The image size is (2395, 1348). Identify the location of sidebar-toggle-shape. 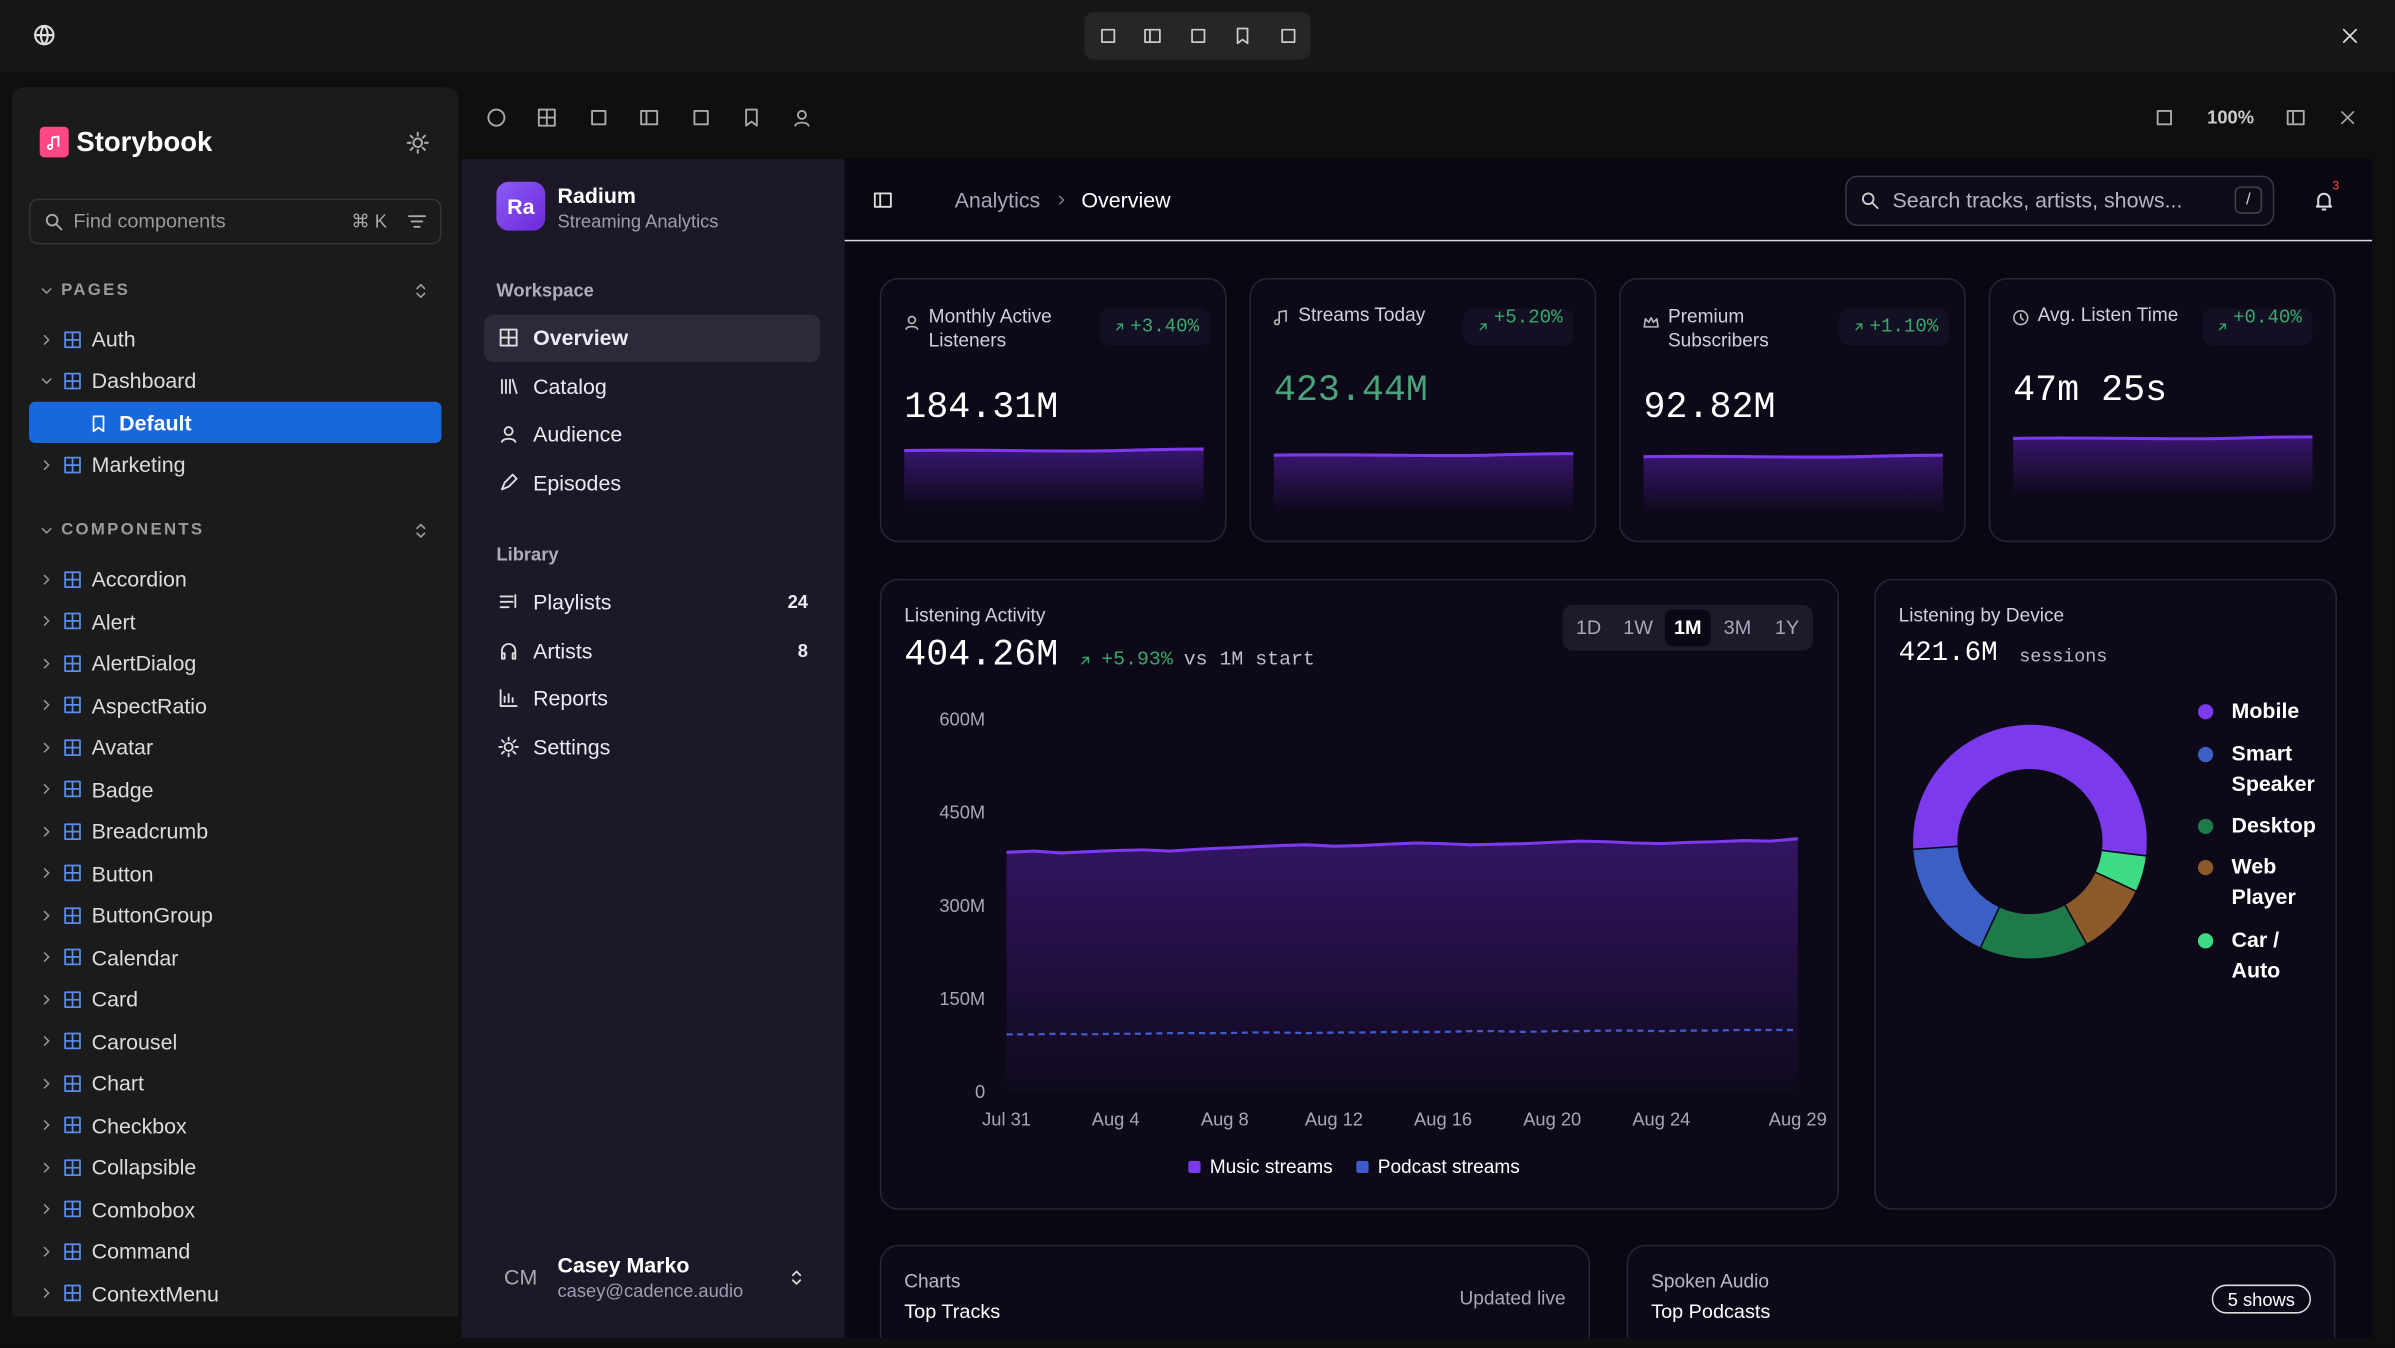
(882, 200).